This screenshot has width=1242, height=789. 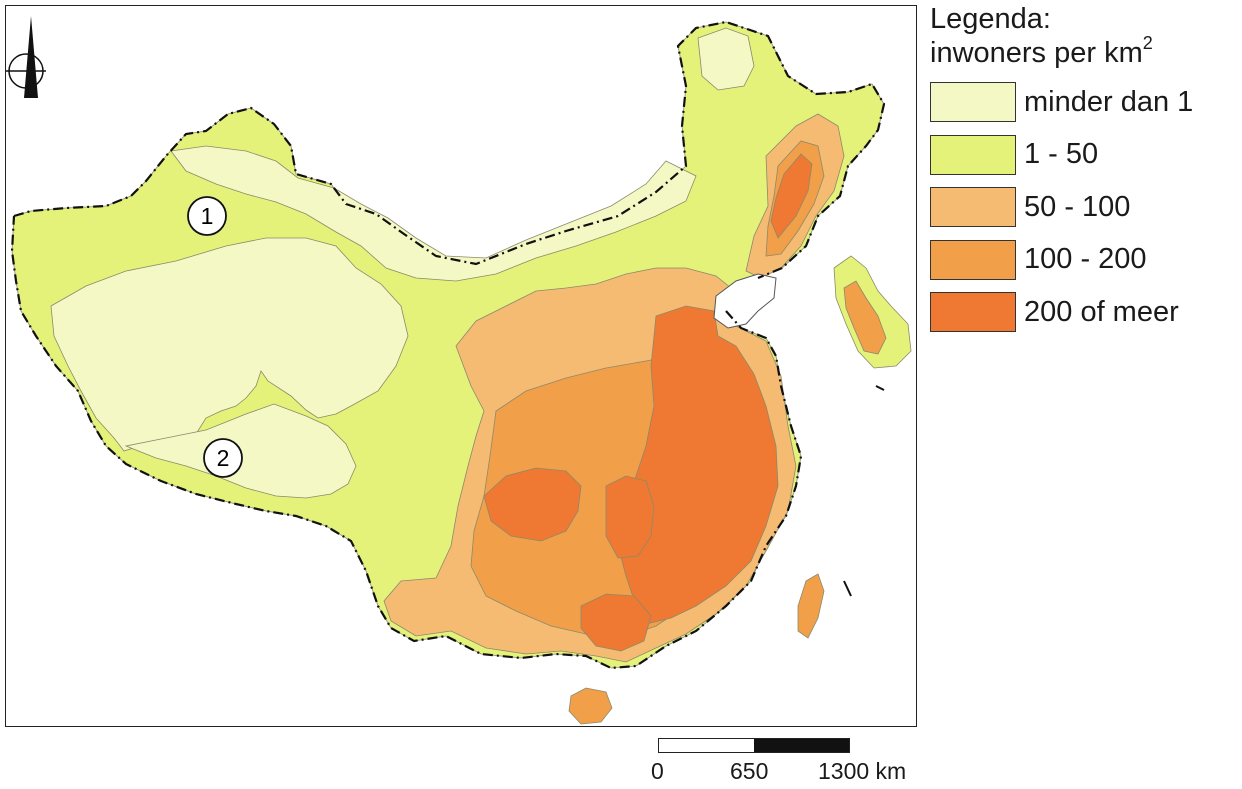 What do you see at coordinates (1061, 154) in the screenshot?
I see `legend-label: 1 - 50` at bounding box center [1061, 154].